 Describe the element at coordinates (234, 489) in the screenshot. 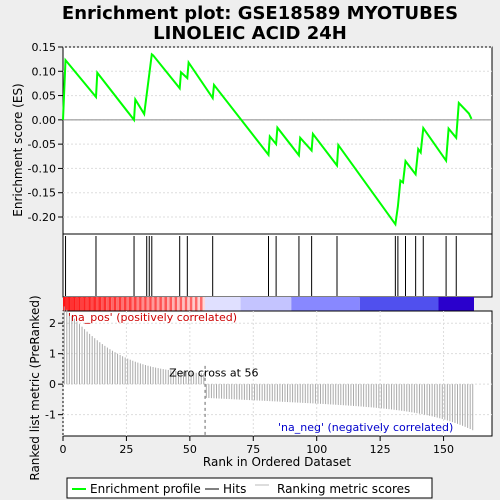

I see `legend-hits-label: Hits` at that location.